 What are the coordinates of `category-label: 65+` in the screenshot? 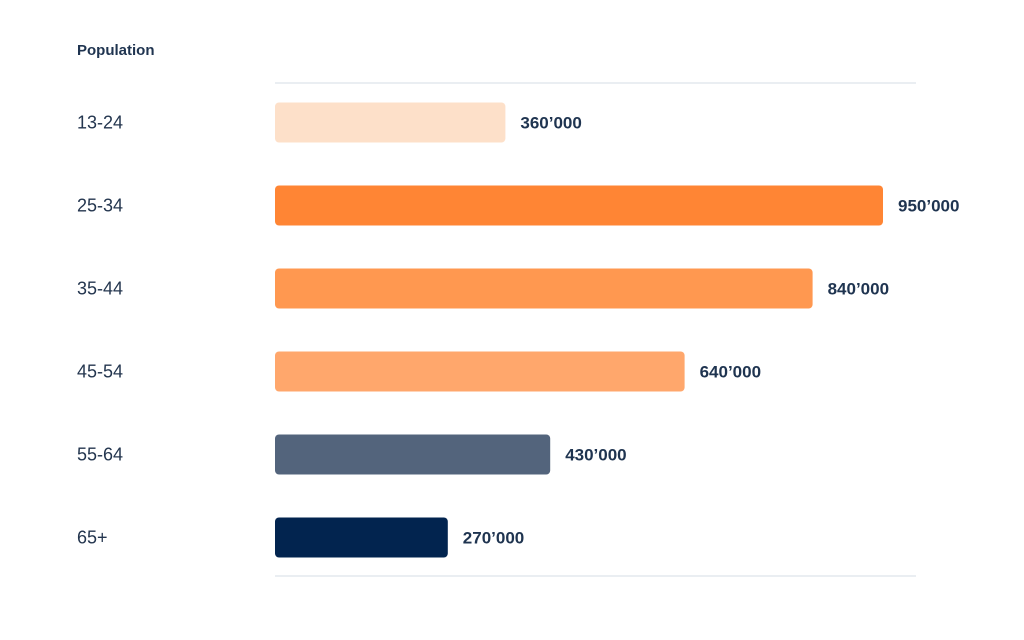 It's located at (92, 538).